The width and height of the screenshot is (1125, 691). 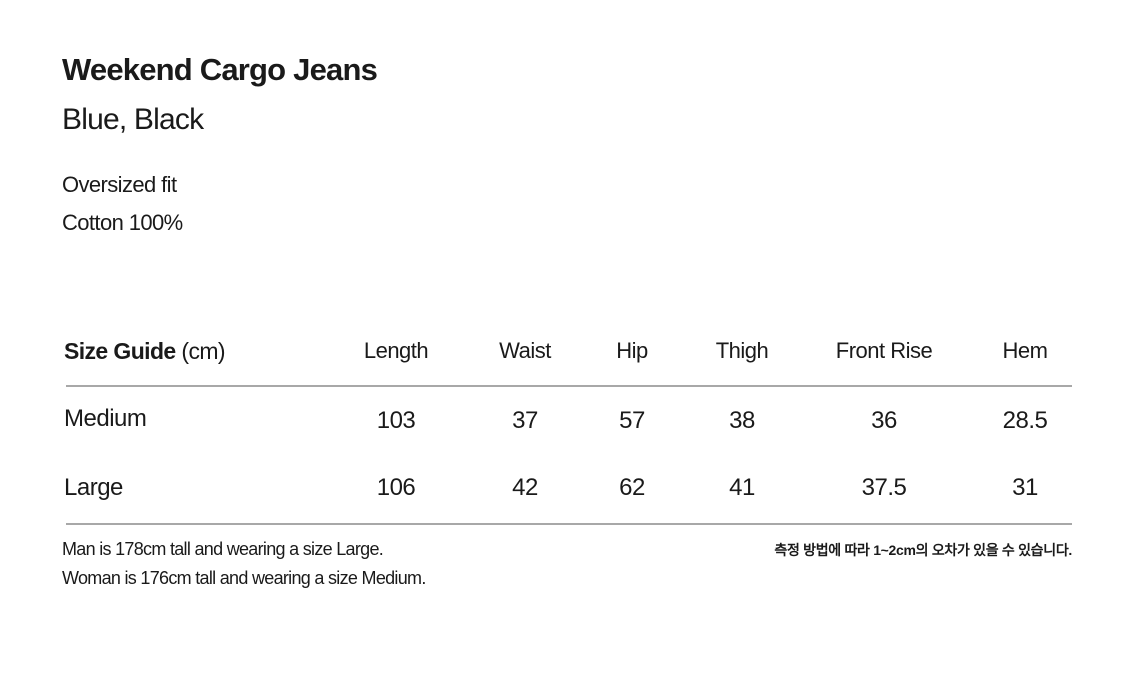 I want to click on cell: 41, so click(x=742, y=487).